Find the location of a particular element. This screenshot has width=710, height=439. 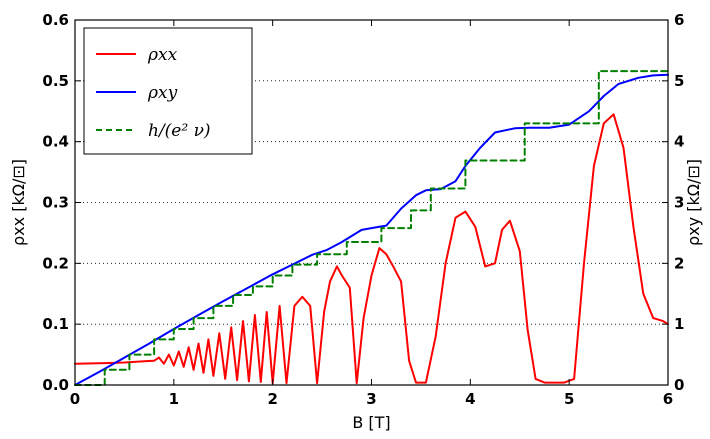

y-right-tick-label: 0 is located at coordinates (679, 385).